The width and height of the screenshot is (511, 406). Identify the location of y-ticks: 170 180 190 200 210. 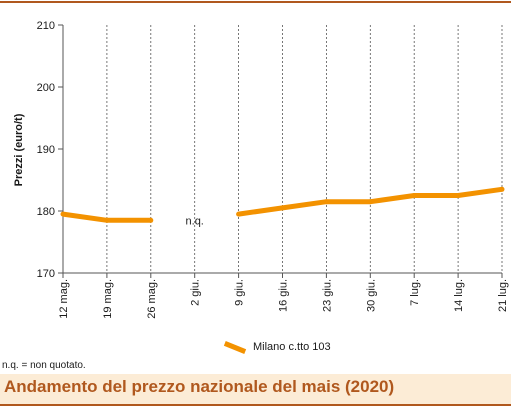
(50, 150).